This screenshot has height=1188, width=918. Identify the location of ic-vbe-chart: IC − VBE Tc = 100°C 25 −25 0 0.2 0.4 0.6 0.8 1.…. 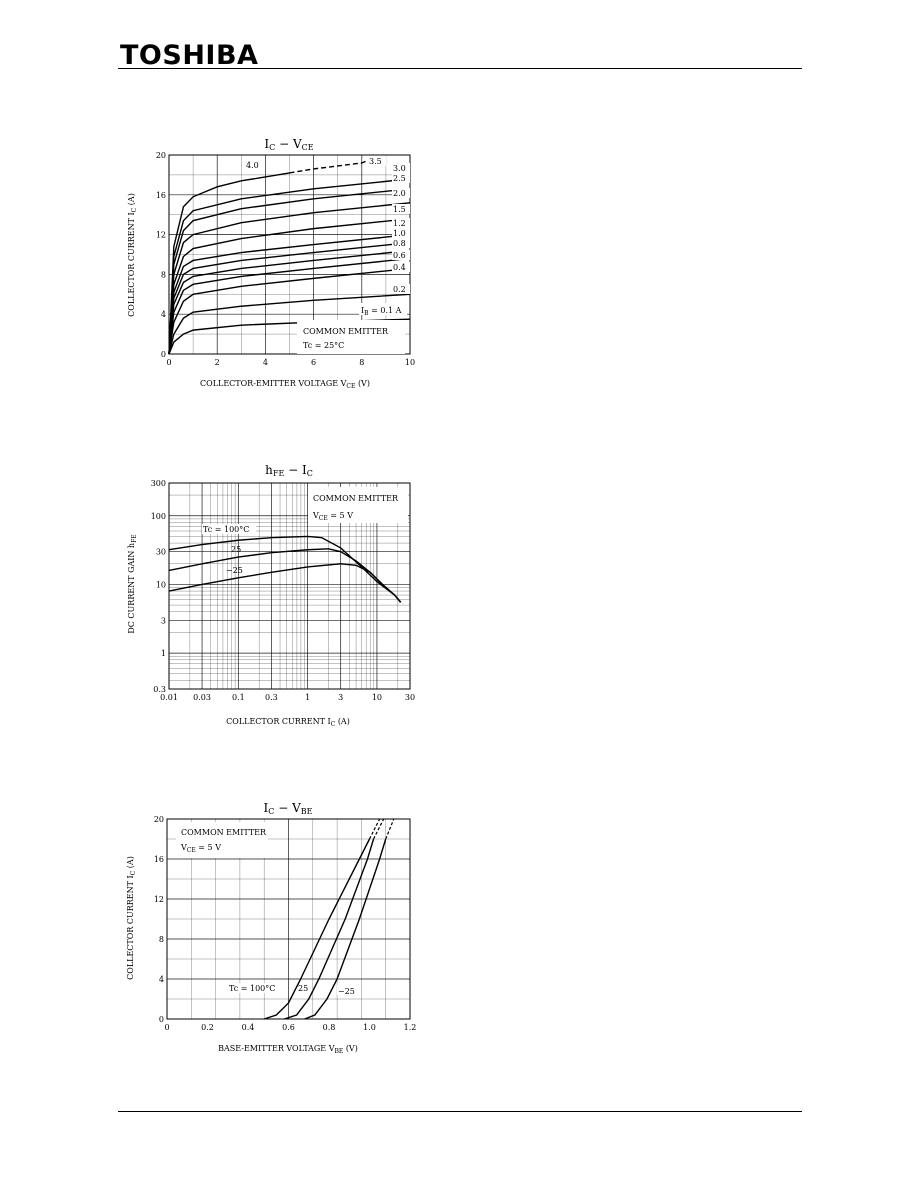
(271, 928).